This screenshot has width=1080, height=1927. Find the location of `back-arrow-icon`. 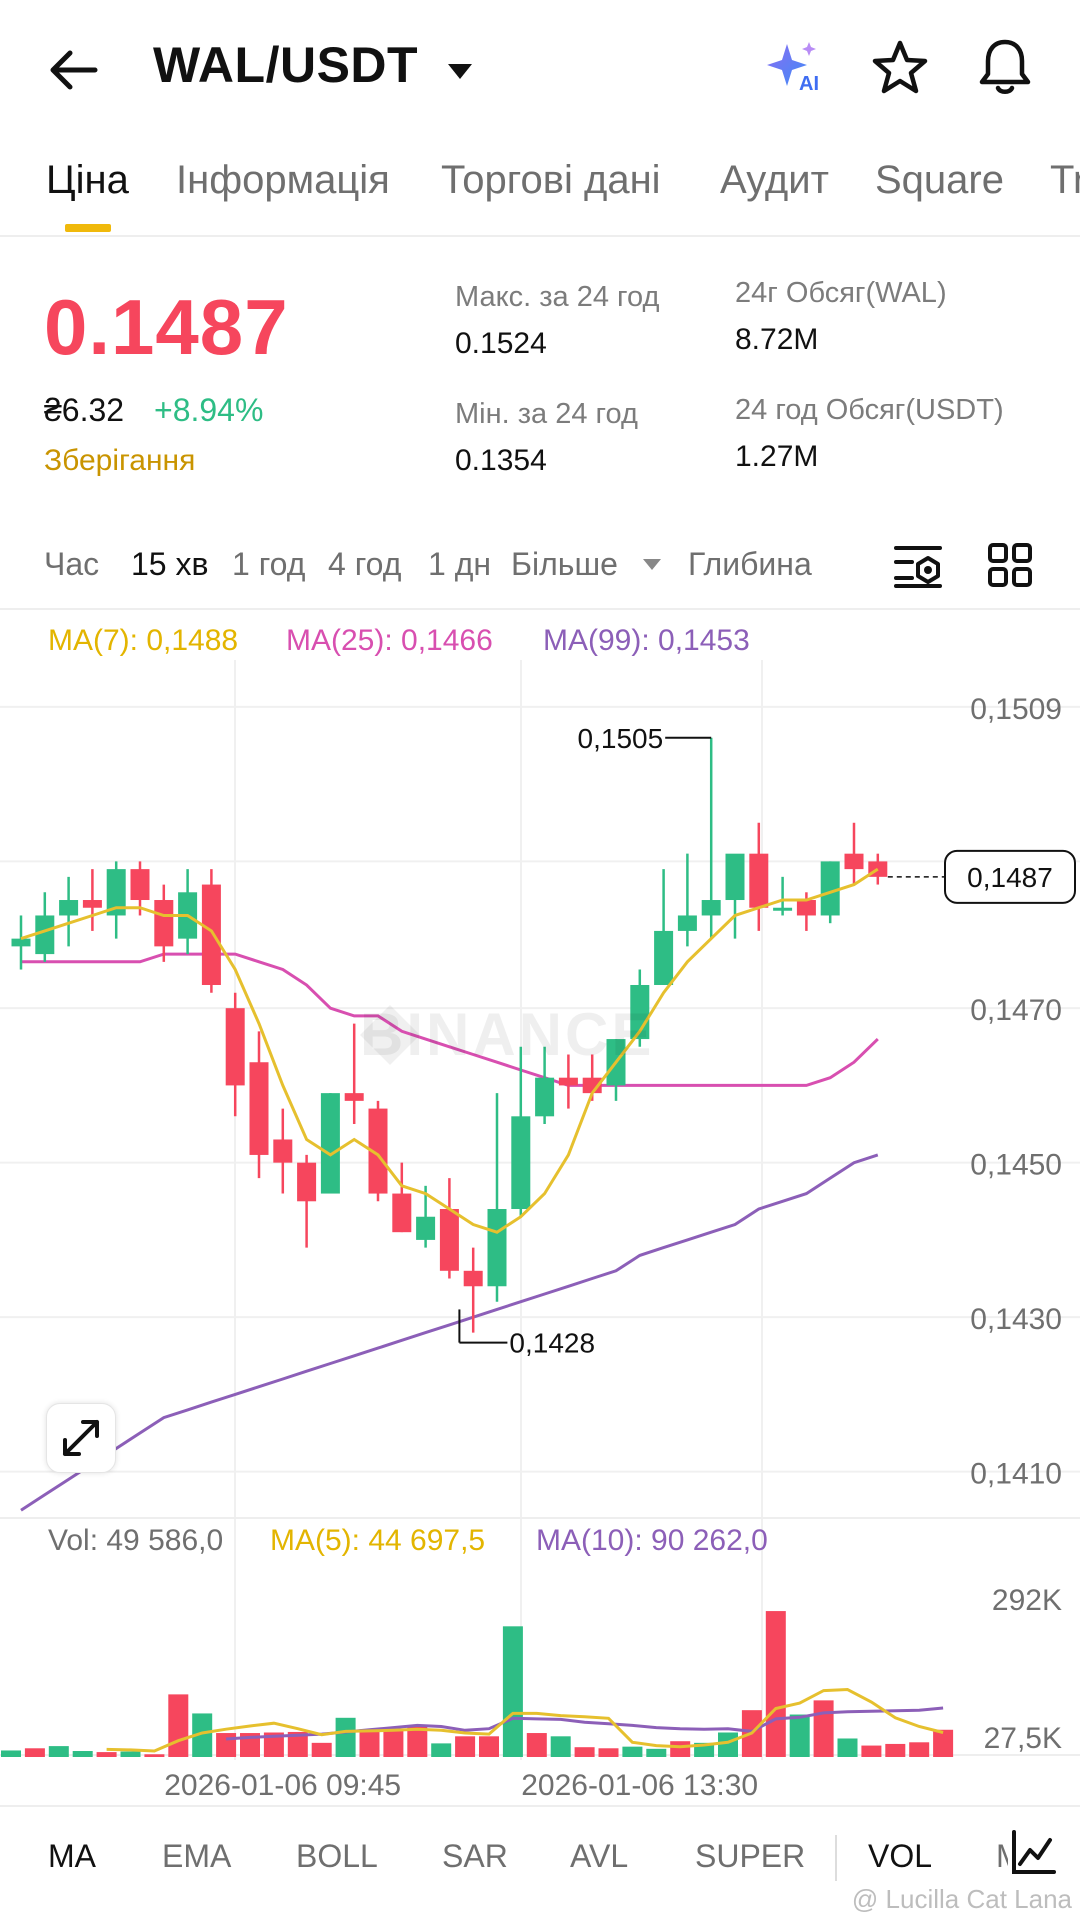

back-arrow-icon is located at coordinates (75, 70).